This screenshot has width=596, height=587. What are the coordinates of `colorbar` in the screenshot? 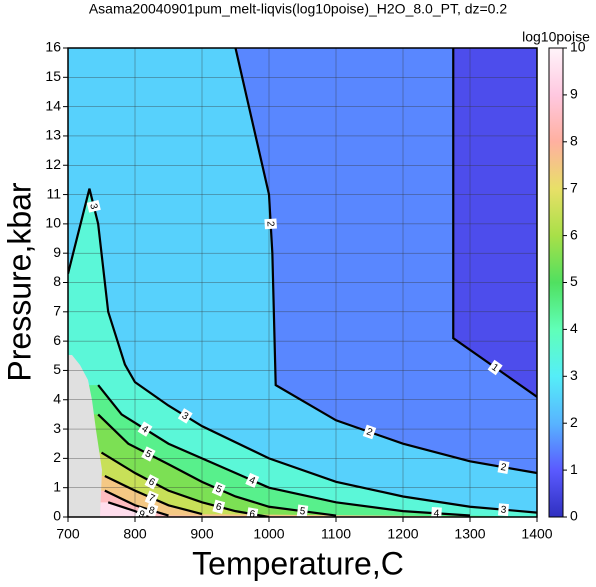 It's located at (556, 282).